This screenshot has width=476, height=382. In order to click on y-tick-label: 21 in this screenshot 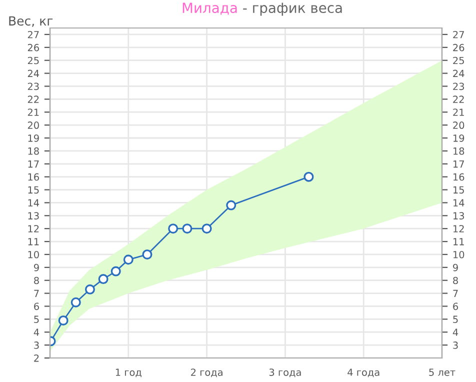, I will do `click(33, 112)`.